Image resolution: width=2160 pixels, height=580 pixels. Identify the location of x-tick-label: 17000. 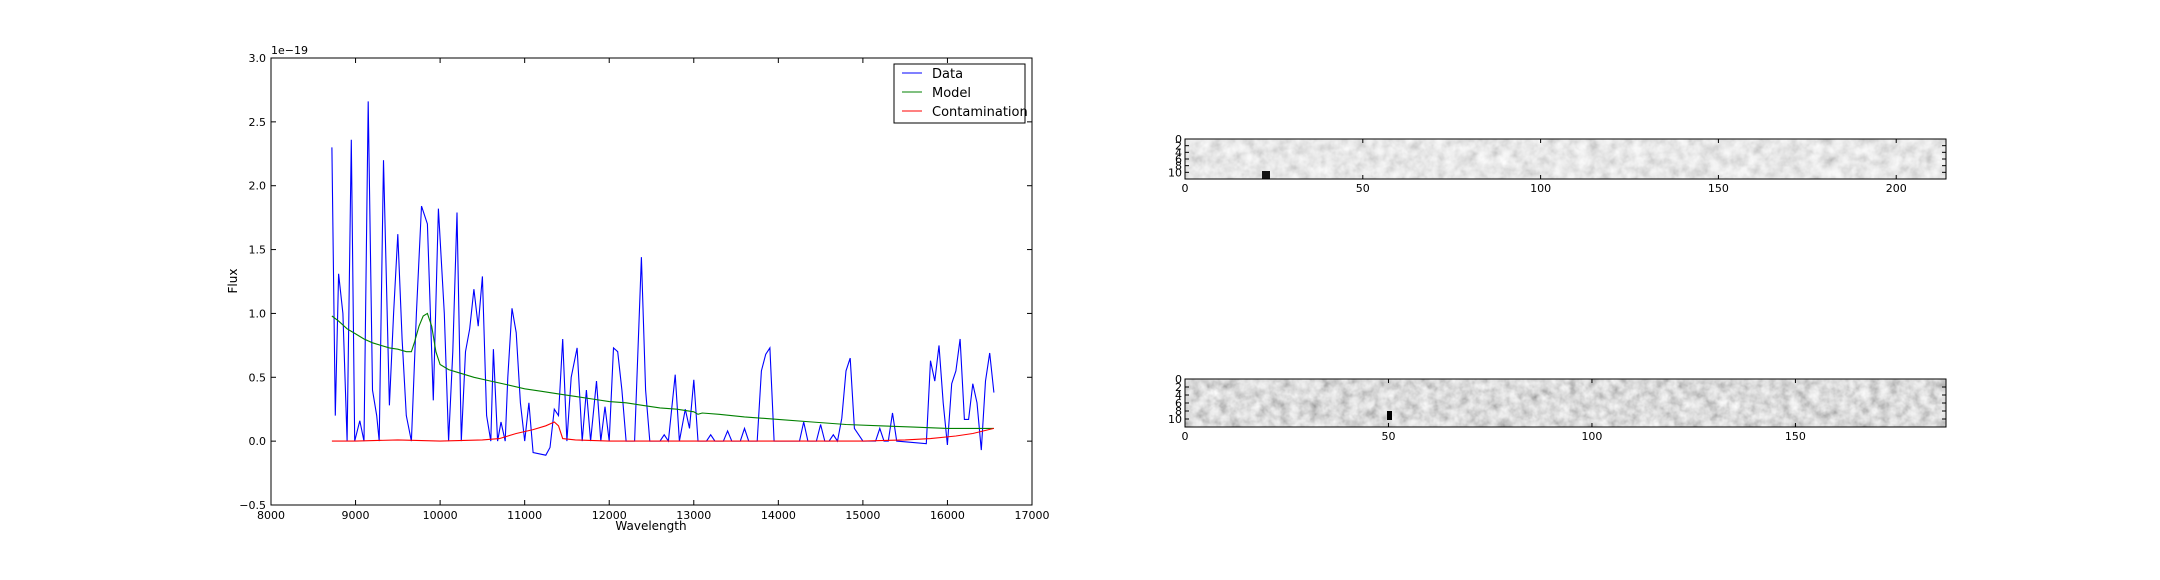
(1032, 515).